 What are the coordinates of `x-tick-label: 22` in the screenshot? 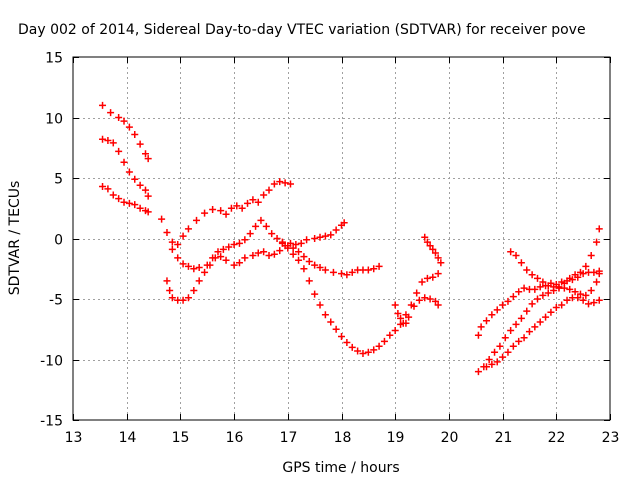 It's located at (557, 438).